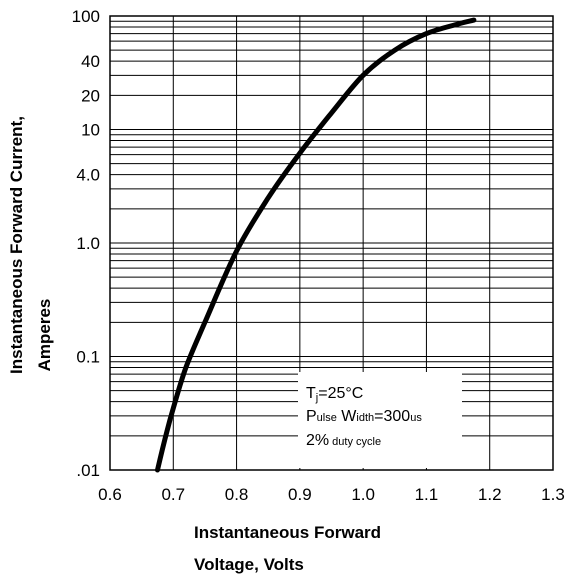 This screenshot has height=577, width=566. I want to click on legend-line-tj: Tj=25°C, so click(334, 394).